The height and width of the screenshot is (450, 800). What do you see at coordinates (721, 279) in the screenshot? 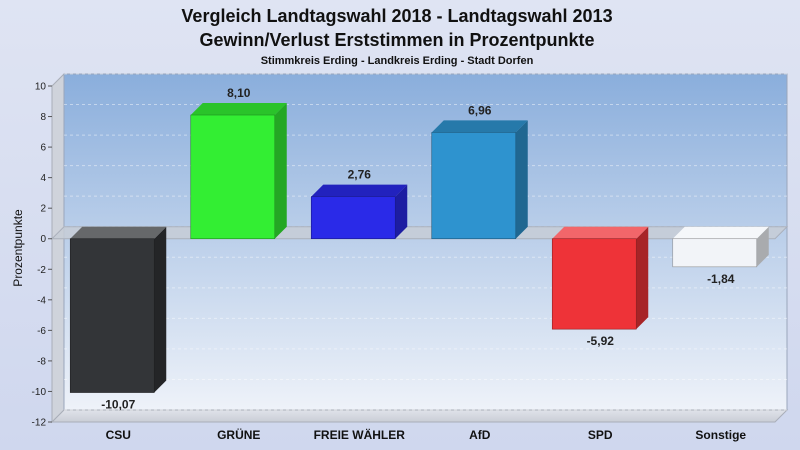
I see `value-label: -1,84` at bounding box center [721, 279].